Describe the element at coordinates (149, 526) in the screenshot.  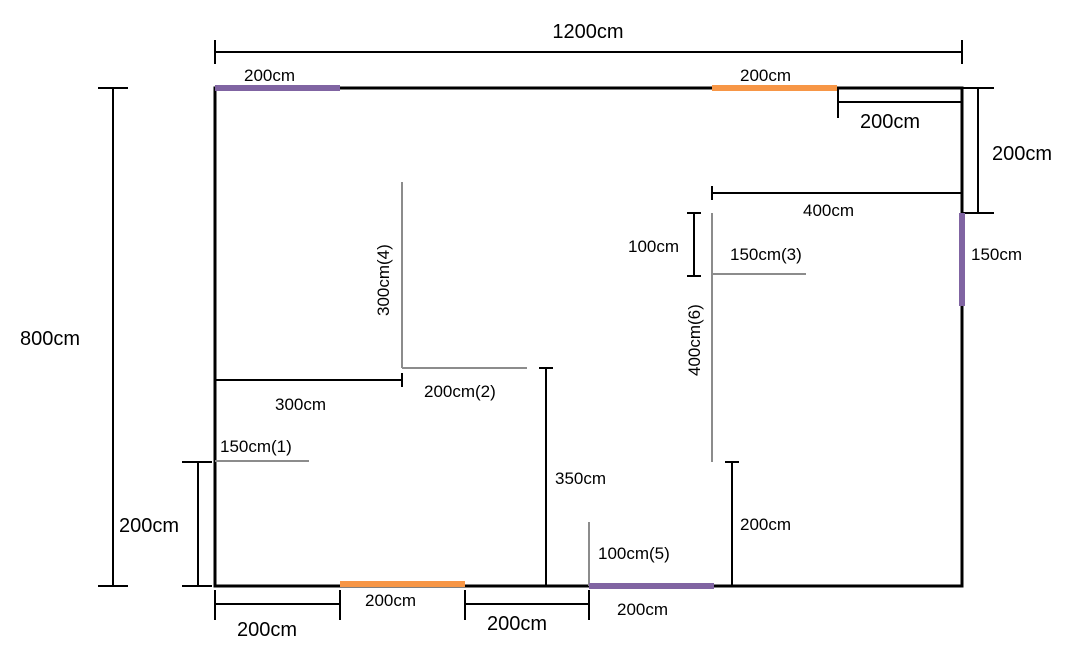
I see `left-offset-label: 200cm` at that location.